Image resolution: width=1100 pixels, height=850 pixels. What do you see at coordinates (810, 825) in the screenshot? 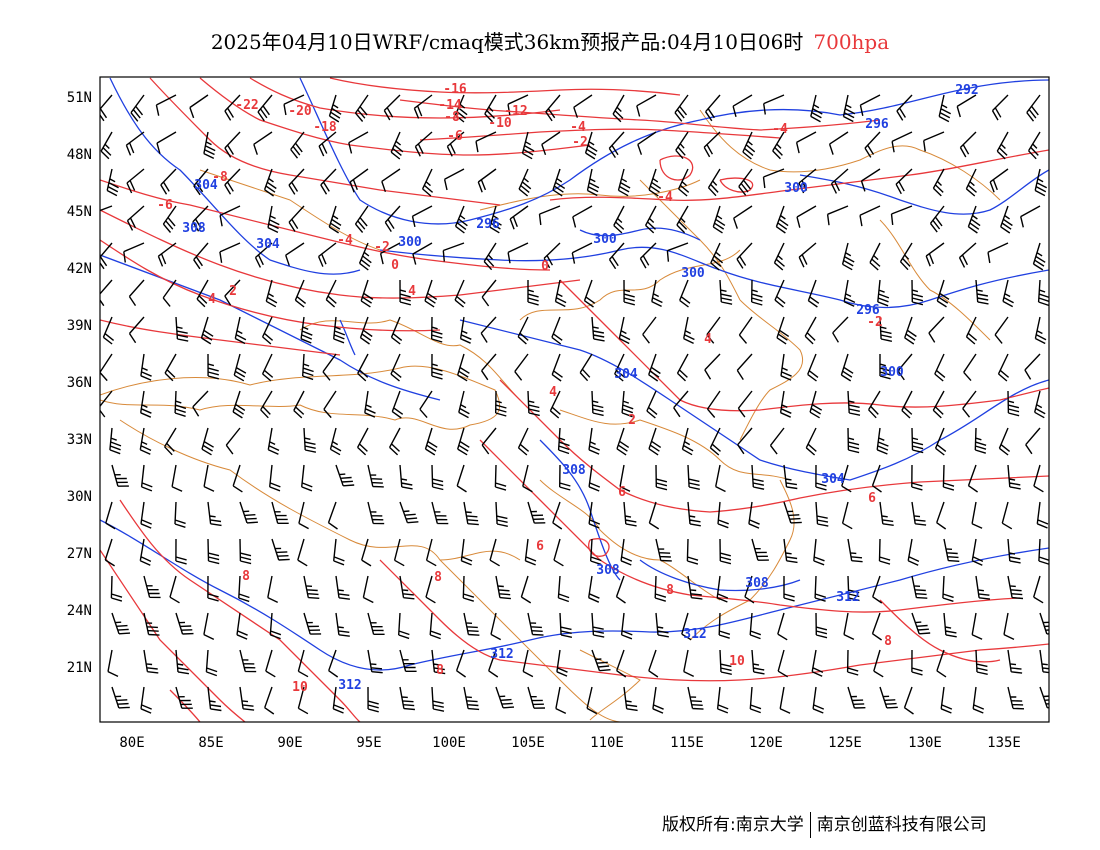
I see `footer-divider` at bounding box center [810, 825].